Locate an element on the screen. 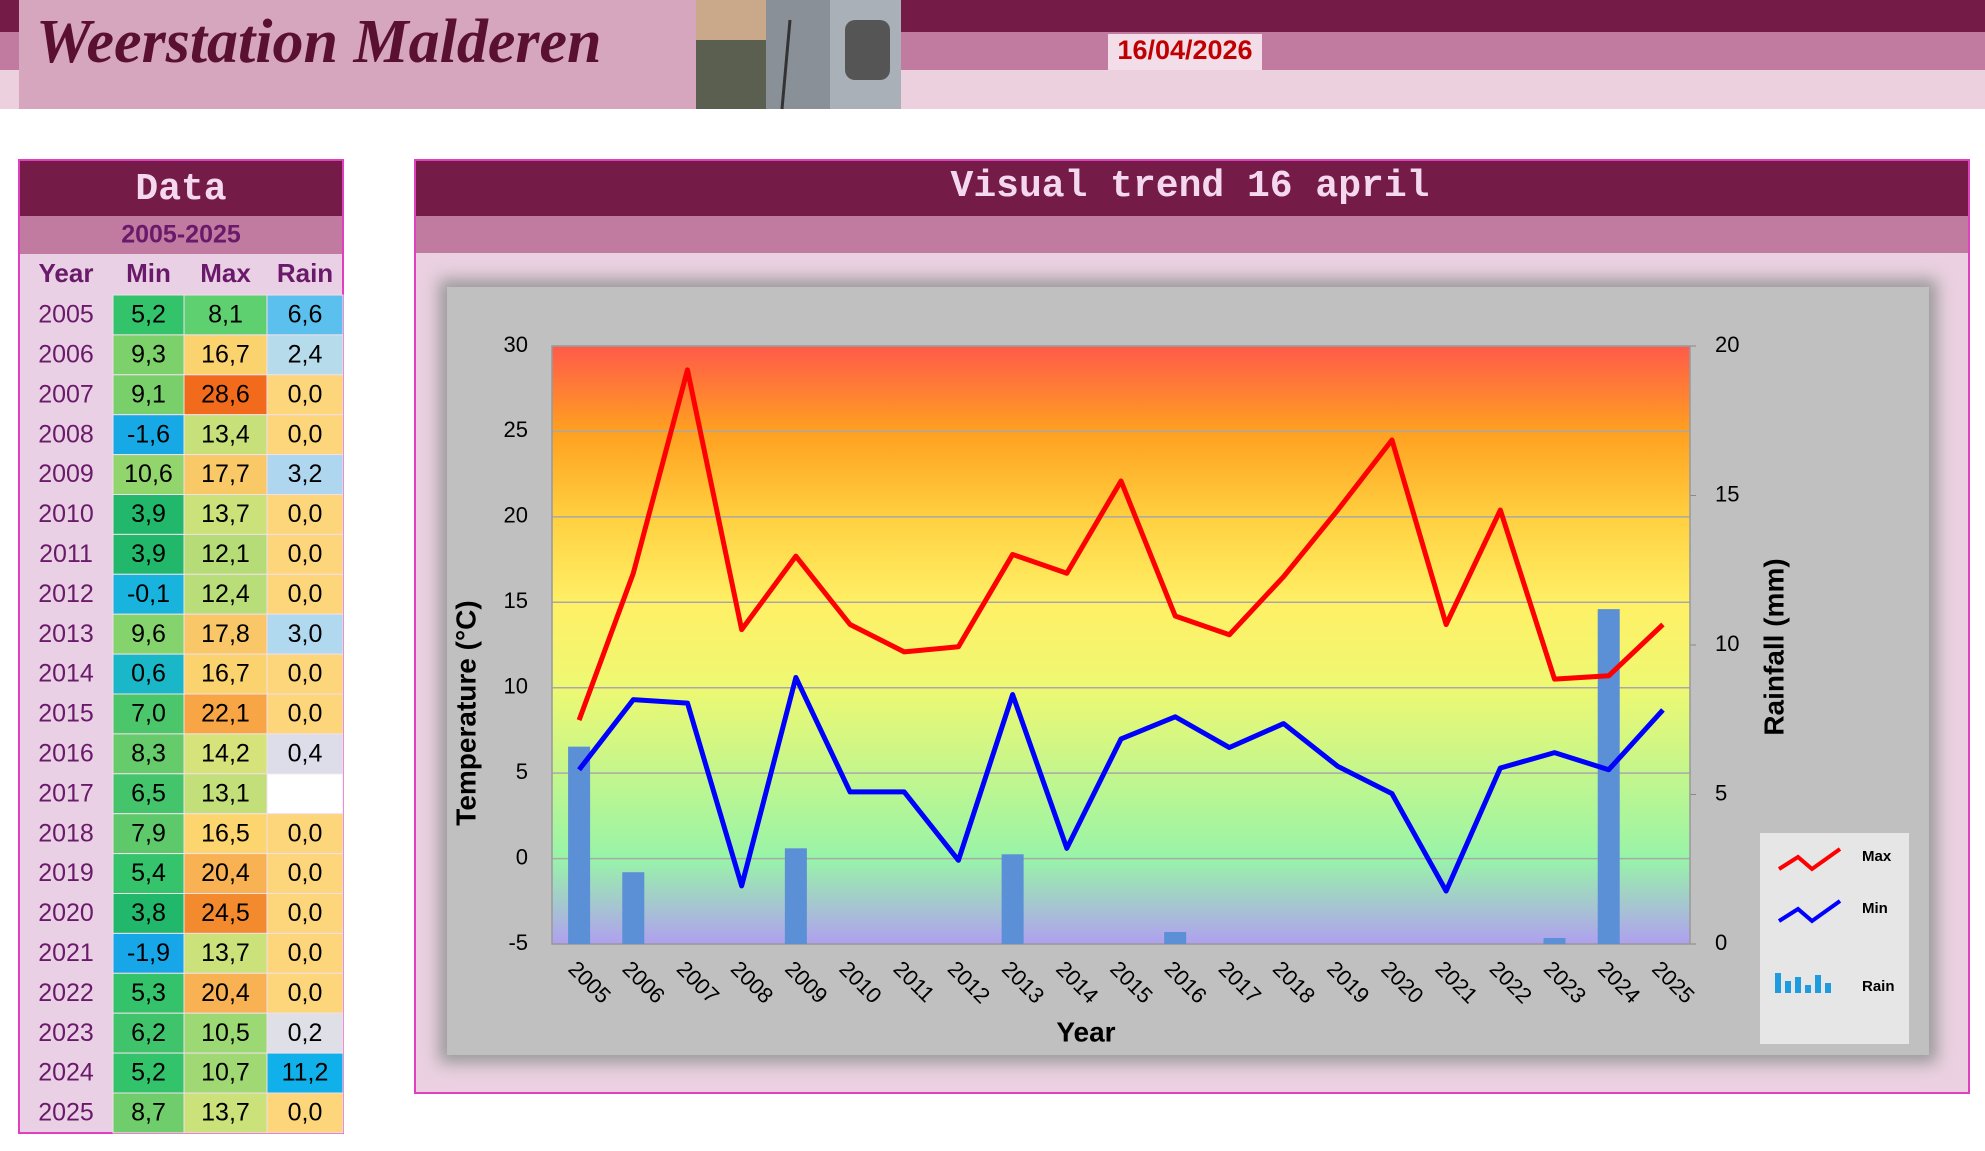 Image resolution: width=1985 pixels, height=1151 pixels. cell: 28,6 is located at coordinates (225, 394).